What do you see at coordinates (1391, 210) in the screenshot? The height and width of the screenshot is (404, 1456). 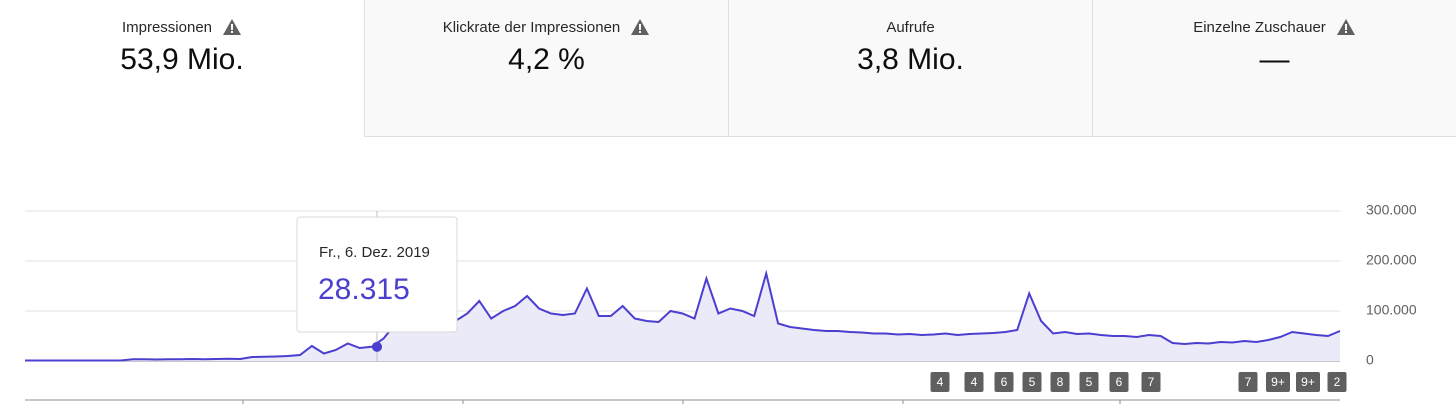 I see `y-tick-label: 300.000` at bounding box center [1391, 210].